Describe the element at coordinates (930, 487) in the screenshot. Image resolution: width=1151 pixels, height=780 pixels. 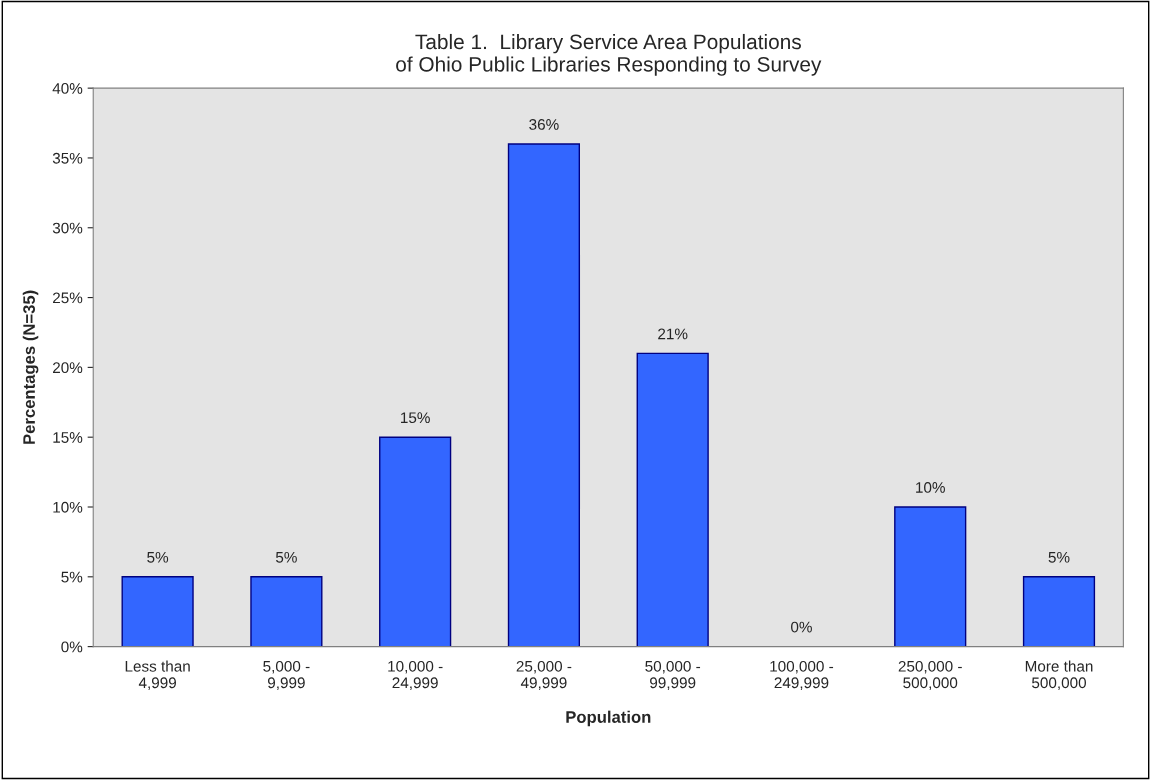
I see `data-label: 10%` at that location.